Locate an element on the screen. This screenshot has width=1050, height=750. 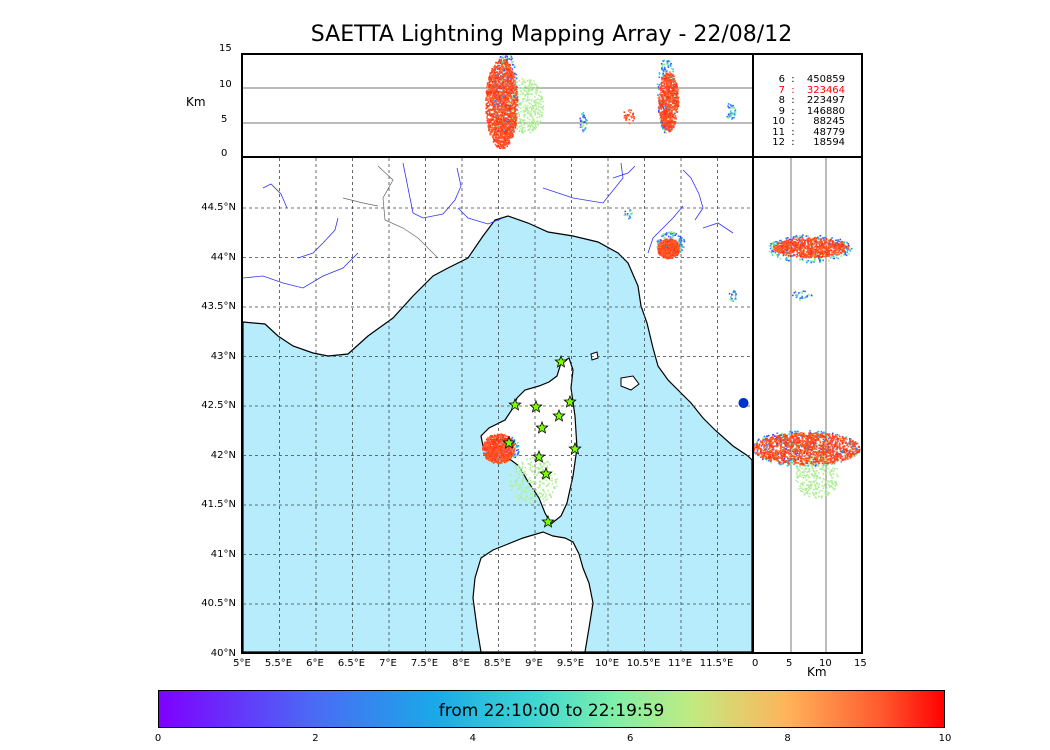
legend-row: 6 : 450859 is located at coordinates (807, 80).